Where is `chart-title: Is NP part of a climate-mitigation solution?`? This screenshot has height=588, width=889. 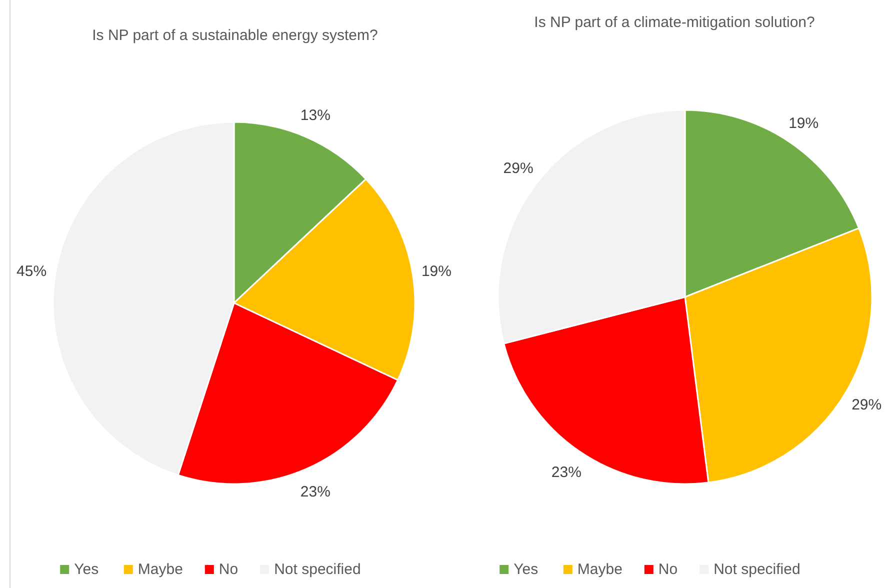 chart-title: Is NP part of a climate-mitigation solution? is located at coordinates (674, 22).